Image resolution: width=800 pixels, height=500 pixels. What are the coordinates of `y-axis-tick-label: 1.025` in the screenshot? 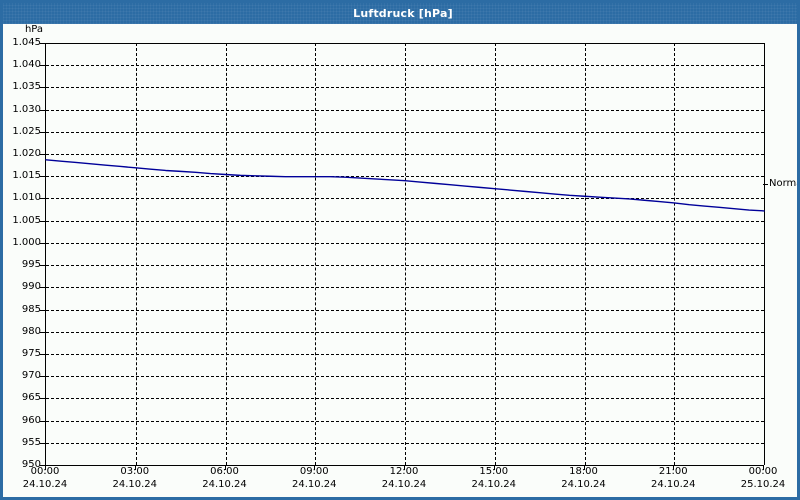 It's located at (26, 131).